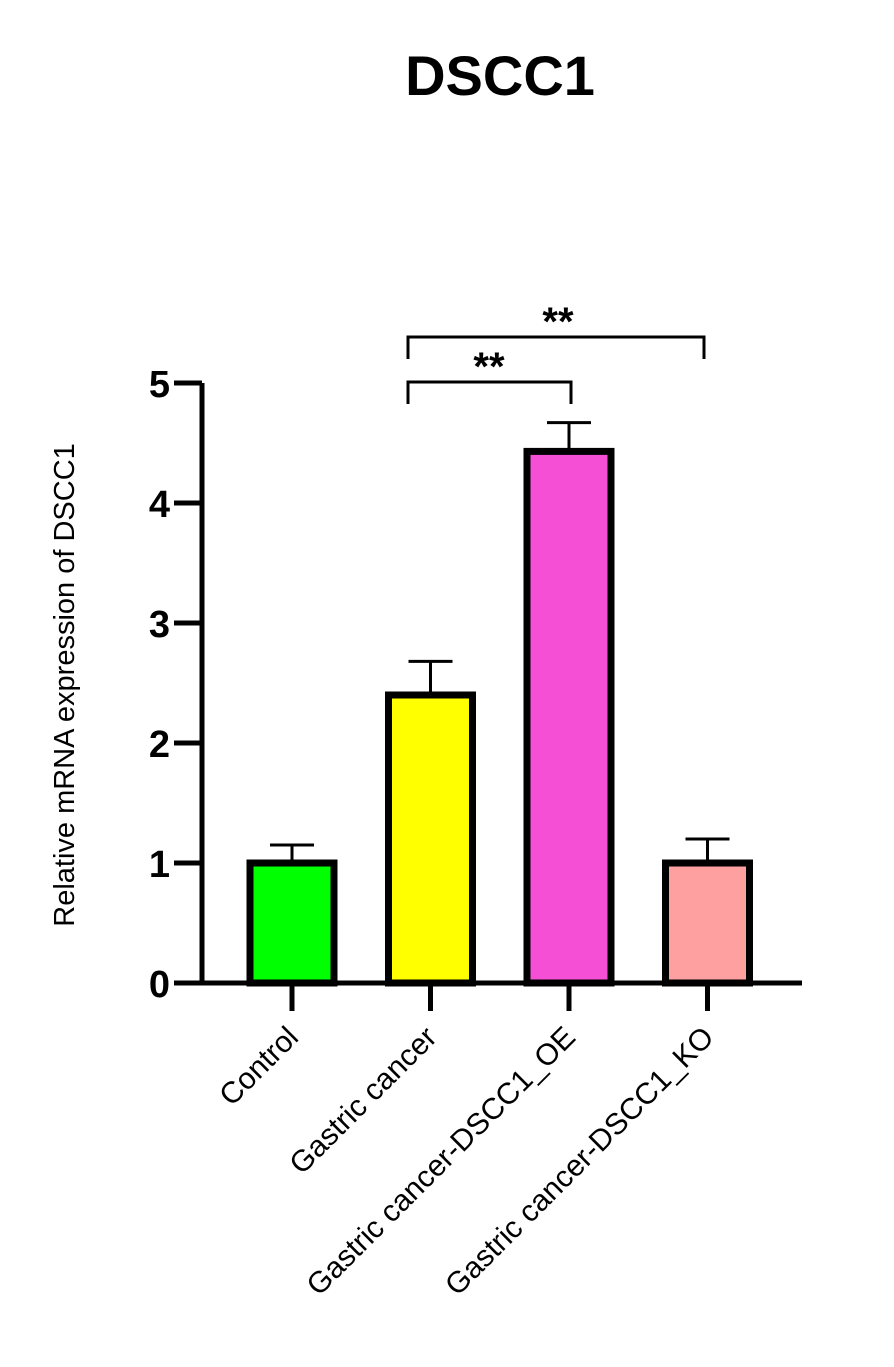  What do you see at coordinates (159, 385) in the screenshot?
I see `y-tick-label: 5` at bounding box center [159, 385].